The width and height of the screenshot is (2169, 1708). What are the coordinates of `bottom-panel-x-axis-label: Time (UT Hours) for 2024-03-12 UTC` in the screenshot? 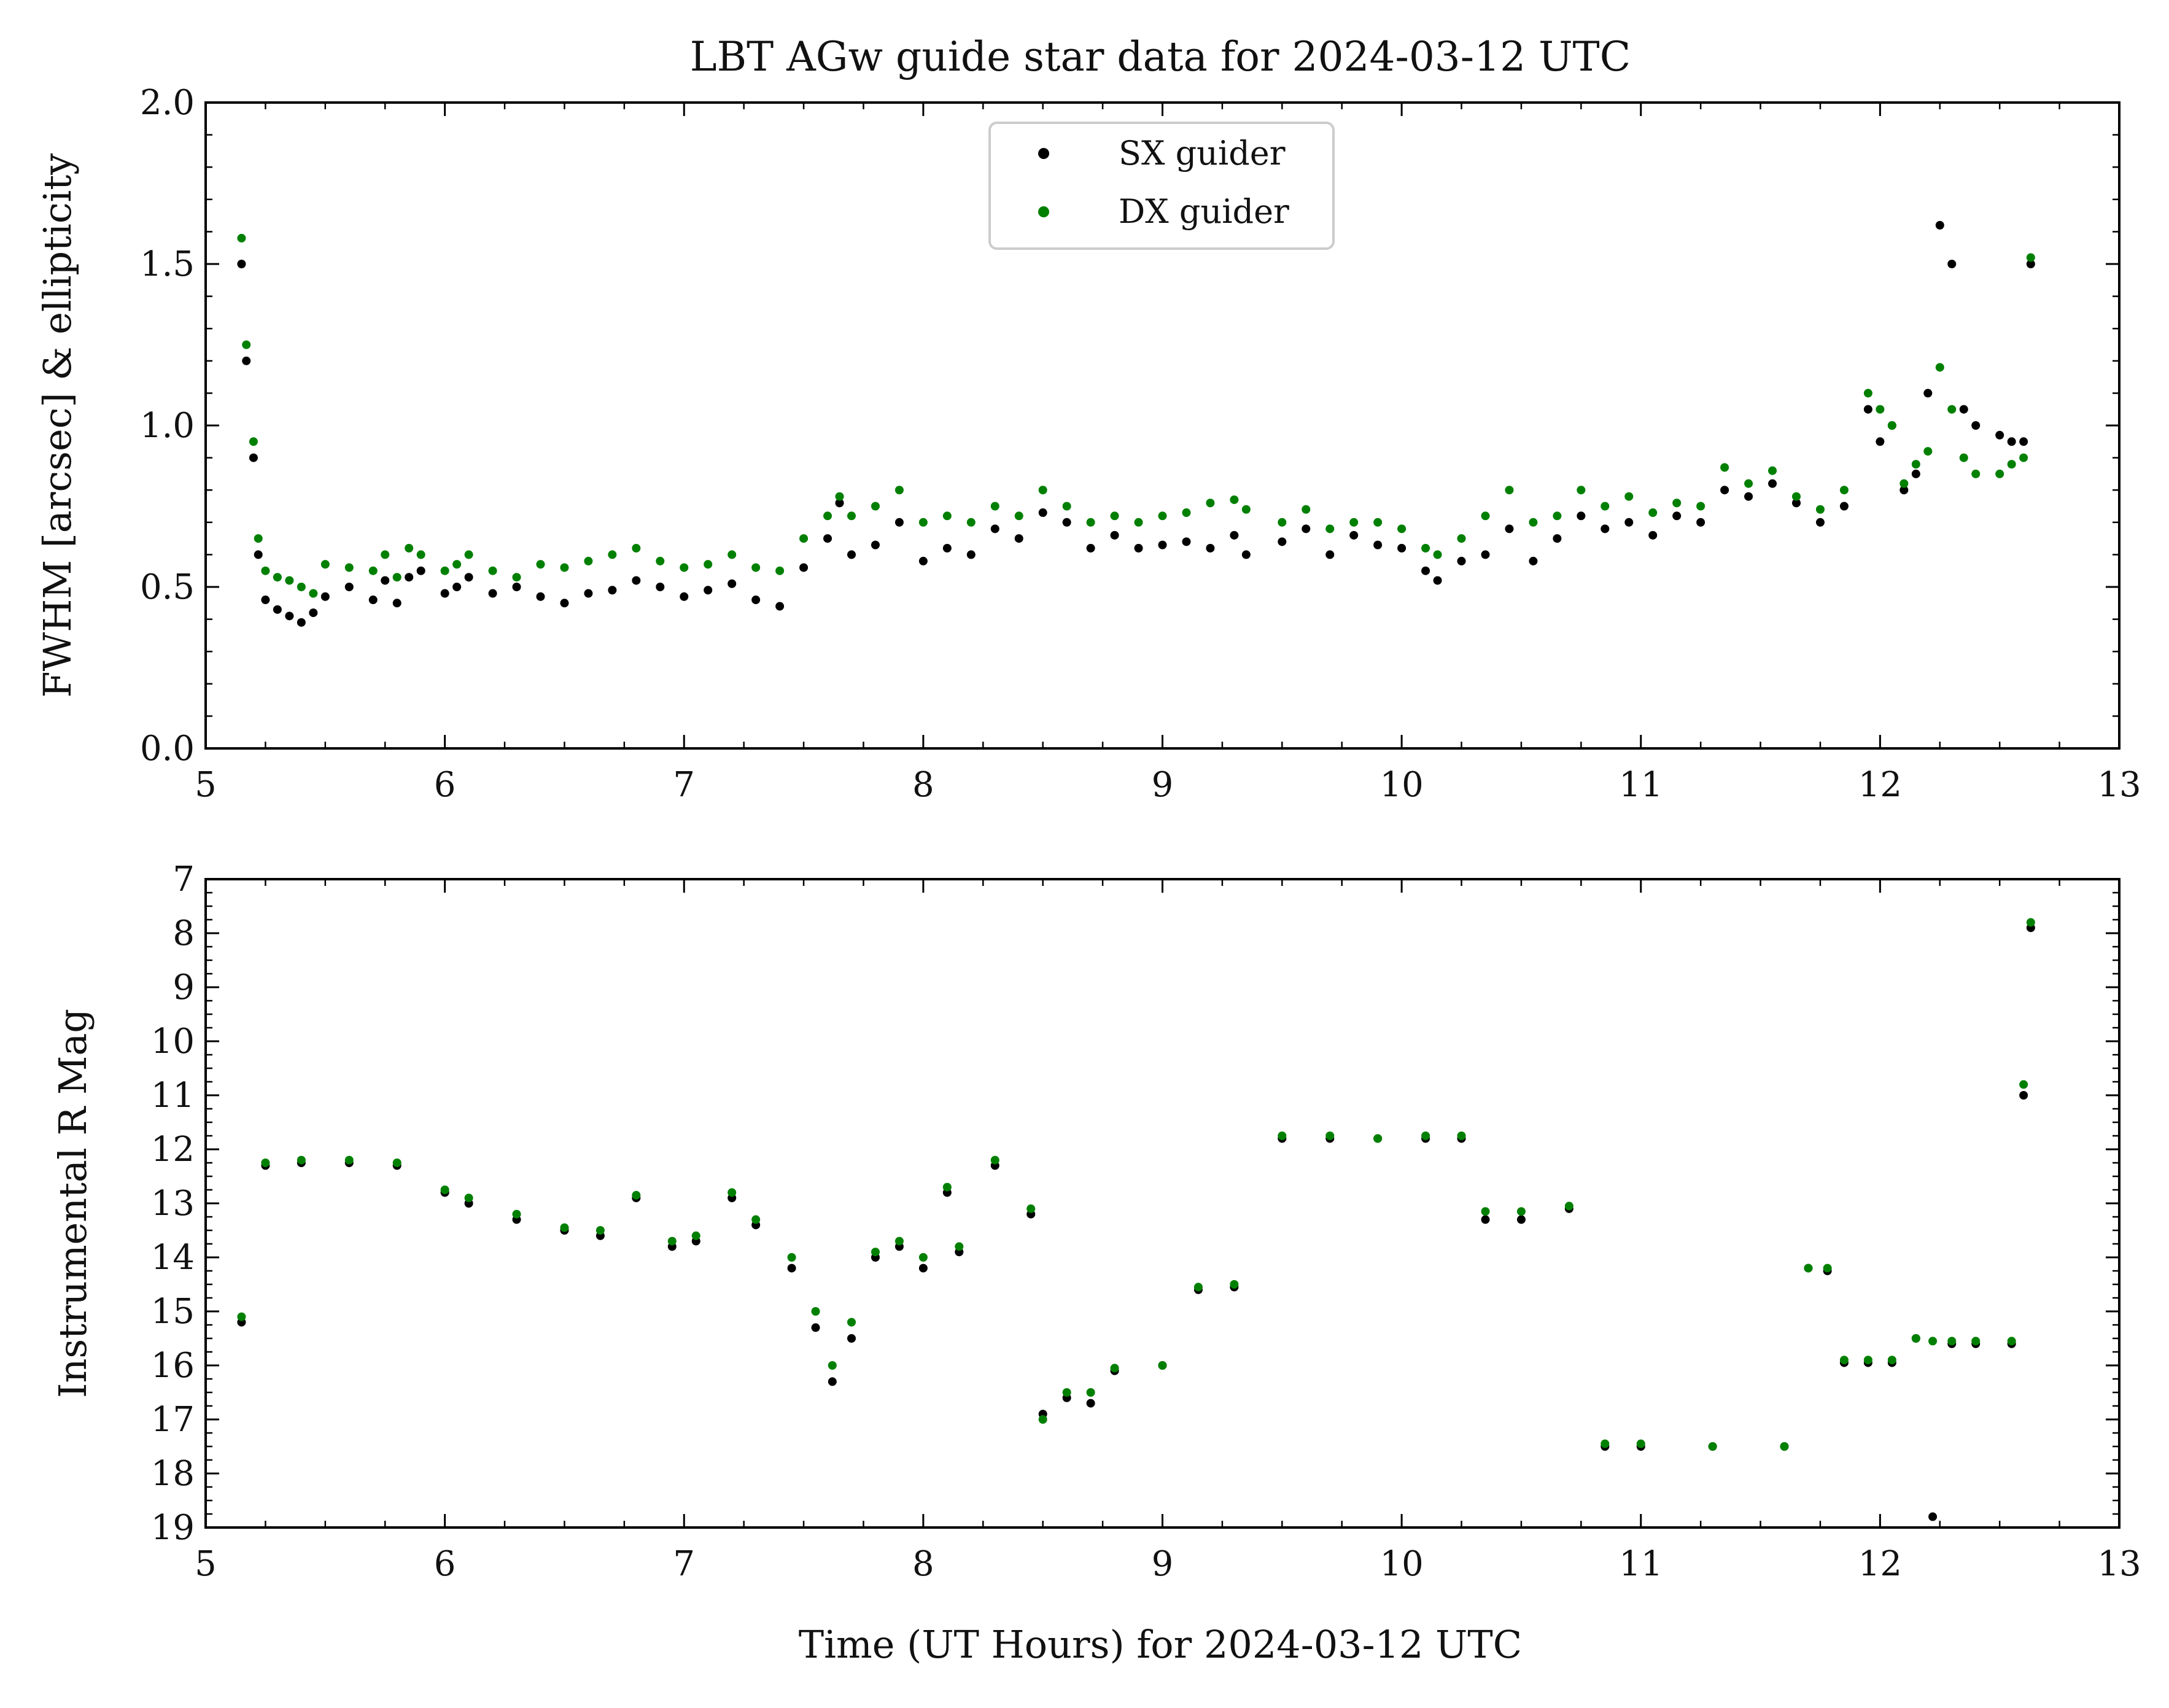 It's located at (1160, 1644).